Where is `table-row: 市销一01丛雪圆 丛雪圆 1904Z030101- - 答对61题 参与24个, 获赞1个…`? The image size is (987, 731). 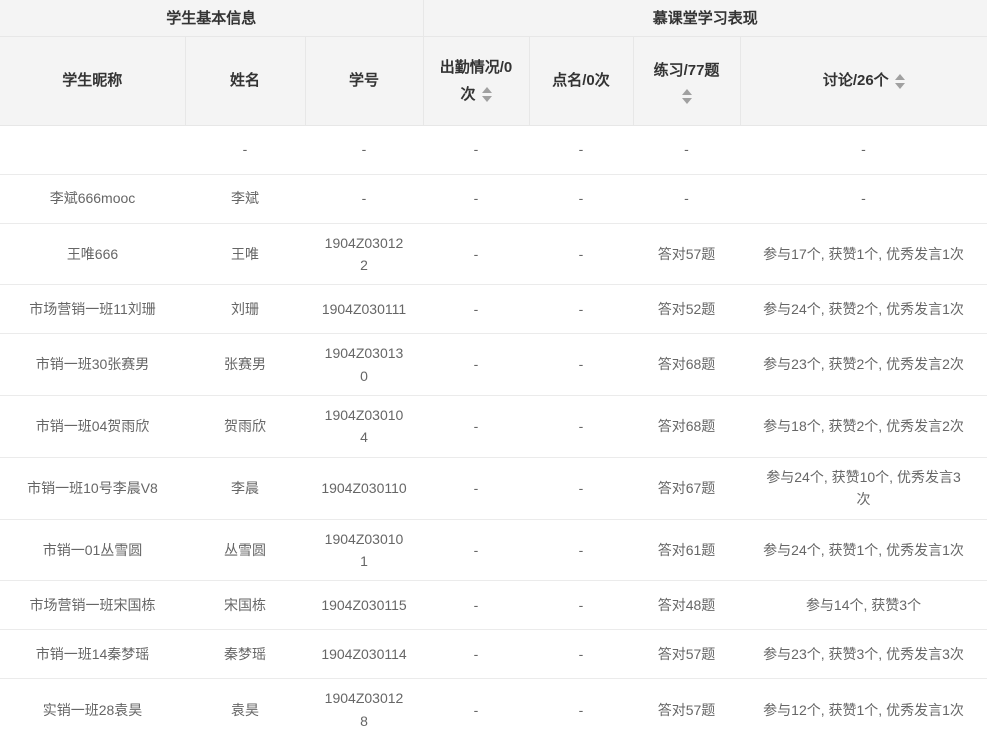
table-row: 市销一01丛雪圆 丛雪圆 1904Z030101- - 答对61题 参与24个, 获赞1个… is located at coordinates (493, 550).